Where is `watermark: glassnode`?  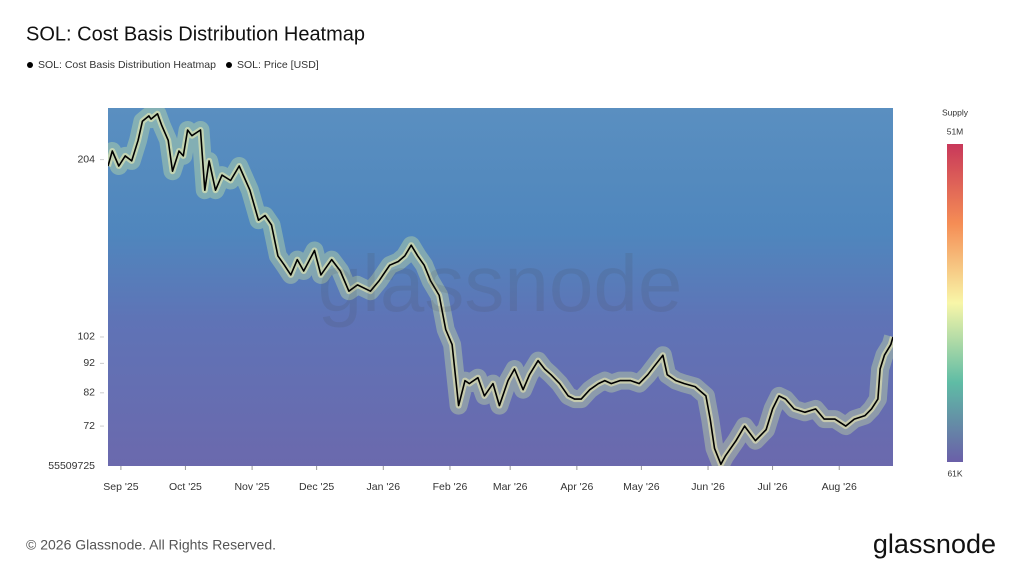 watermark: glassnode is located at coordinates (500, 283).